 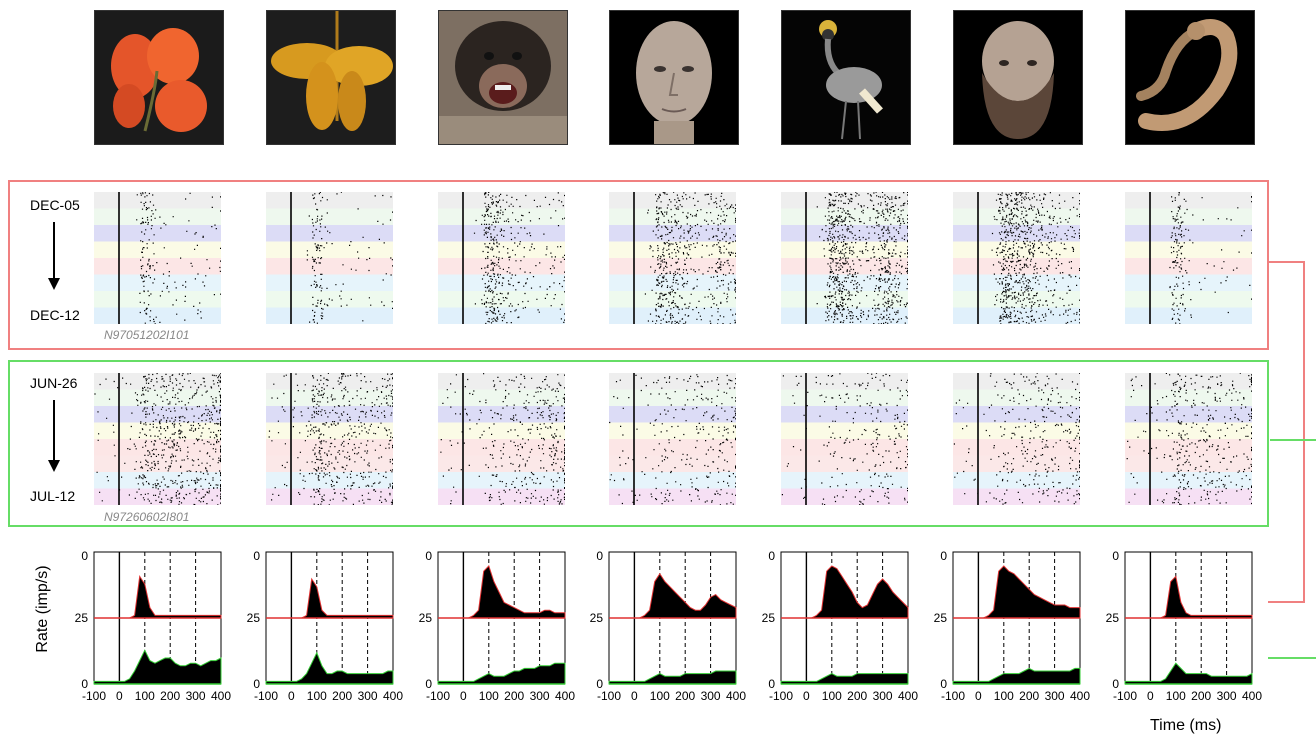 What do you see at coordinates (54, 430) in the screenshot?
I see `arrow-green` at bounding box center [54, 430].